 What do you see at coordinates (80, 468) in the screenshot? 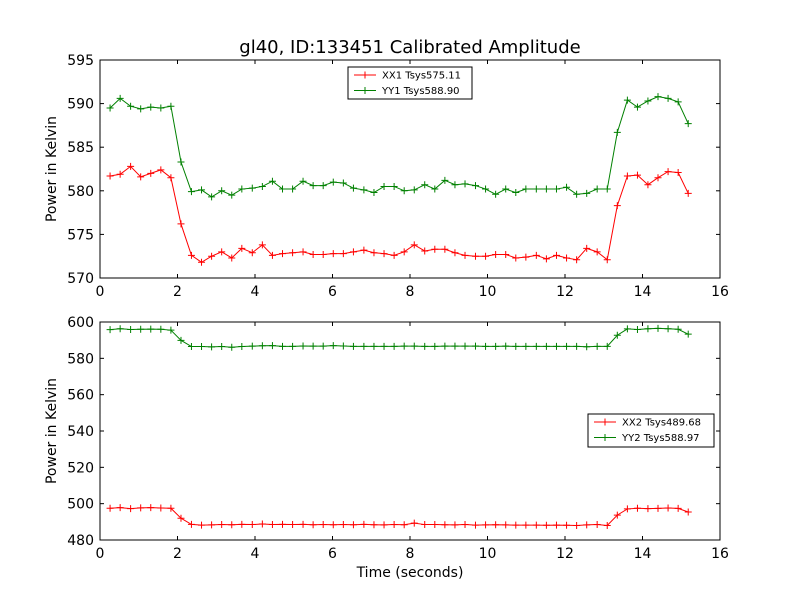
I see `y-tick-label: 520` at bounding box center [80, 468].